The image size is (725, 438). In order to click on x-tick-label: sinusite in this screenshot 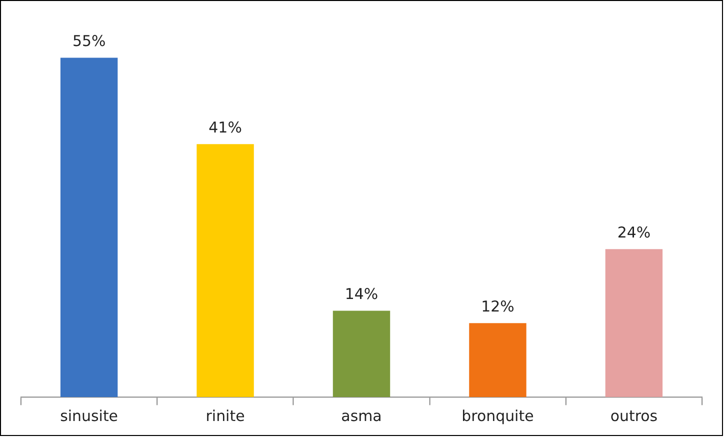, I will do `click(89, 415)`.